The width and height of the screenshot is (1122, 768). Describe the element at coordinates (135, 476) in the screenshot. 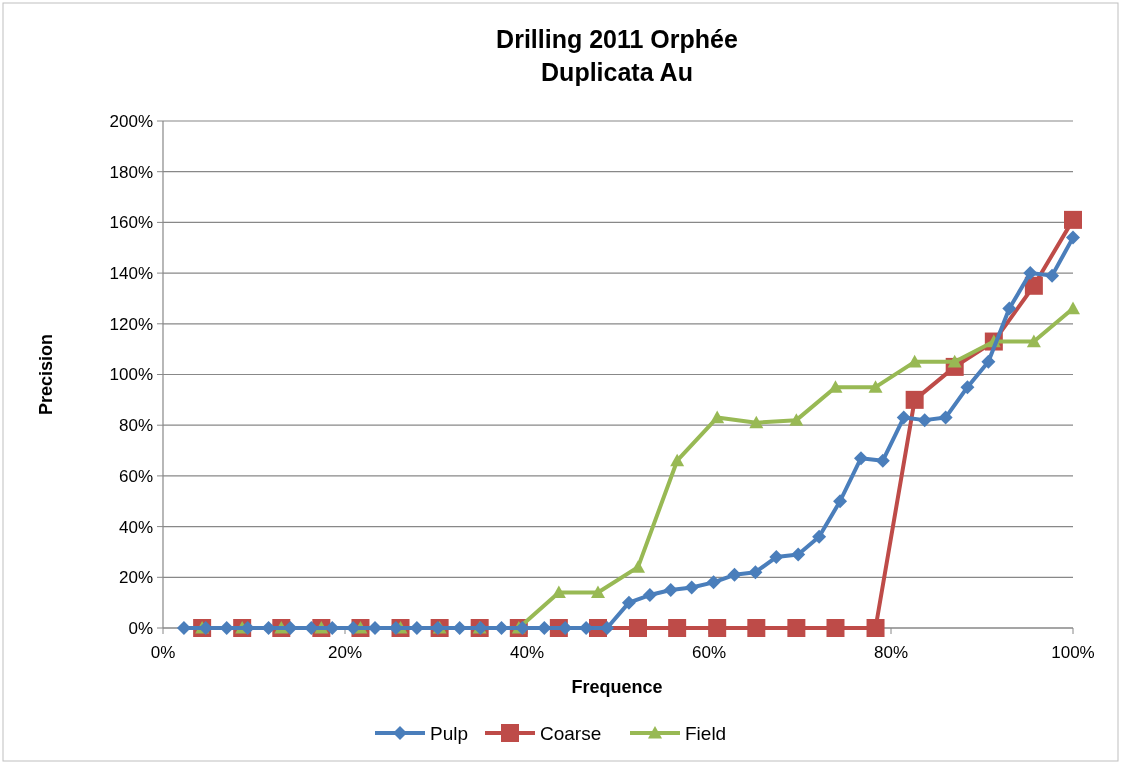

I see `y-tick-label: 60%` at that location.